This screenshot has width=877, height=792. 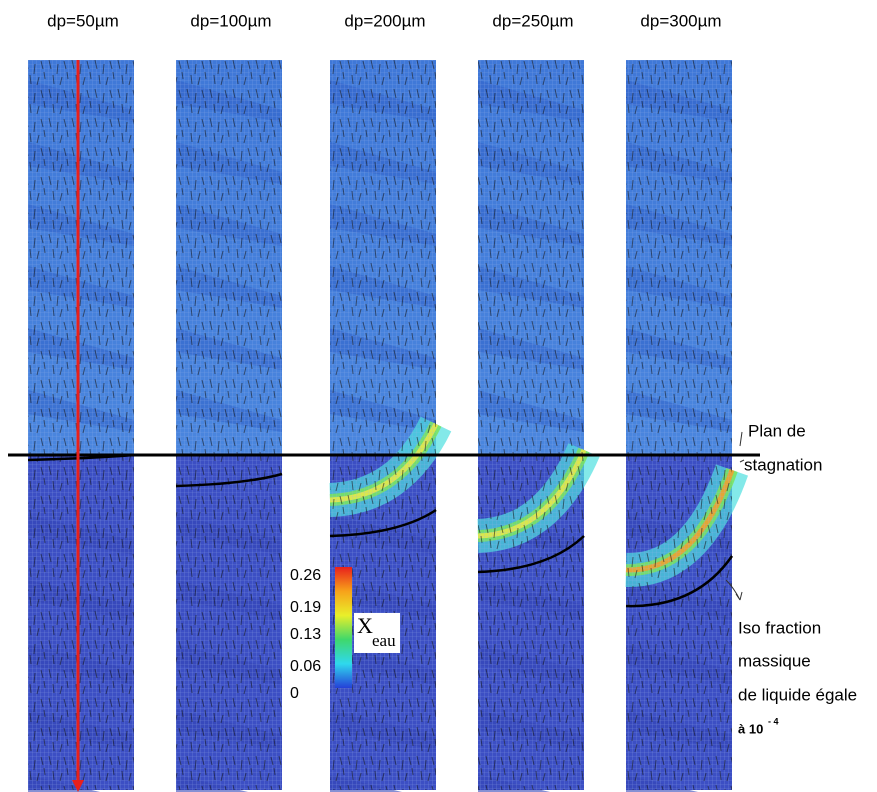 I want to click on red-arrow-head, so click(x=78, y=786).